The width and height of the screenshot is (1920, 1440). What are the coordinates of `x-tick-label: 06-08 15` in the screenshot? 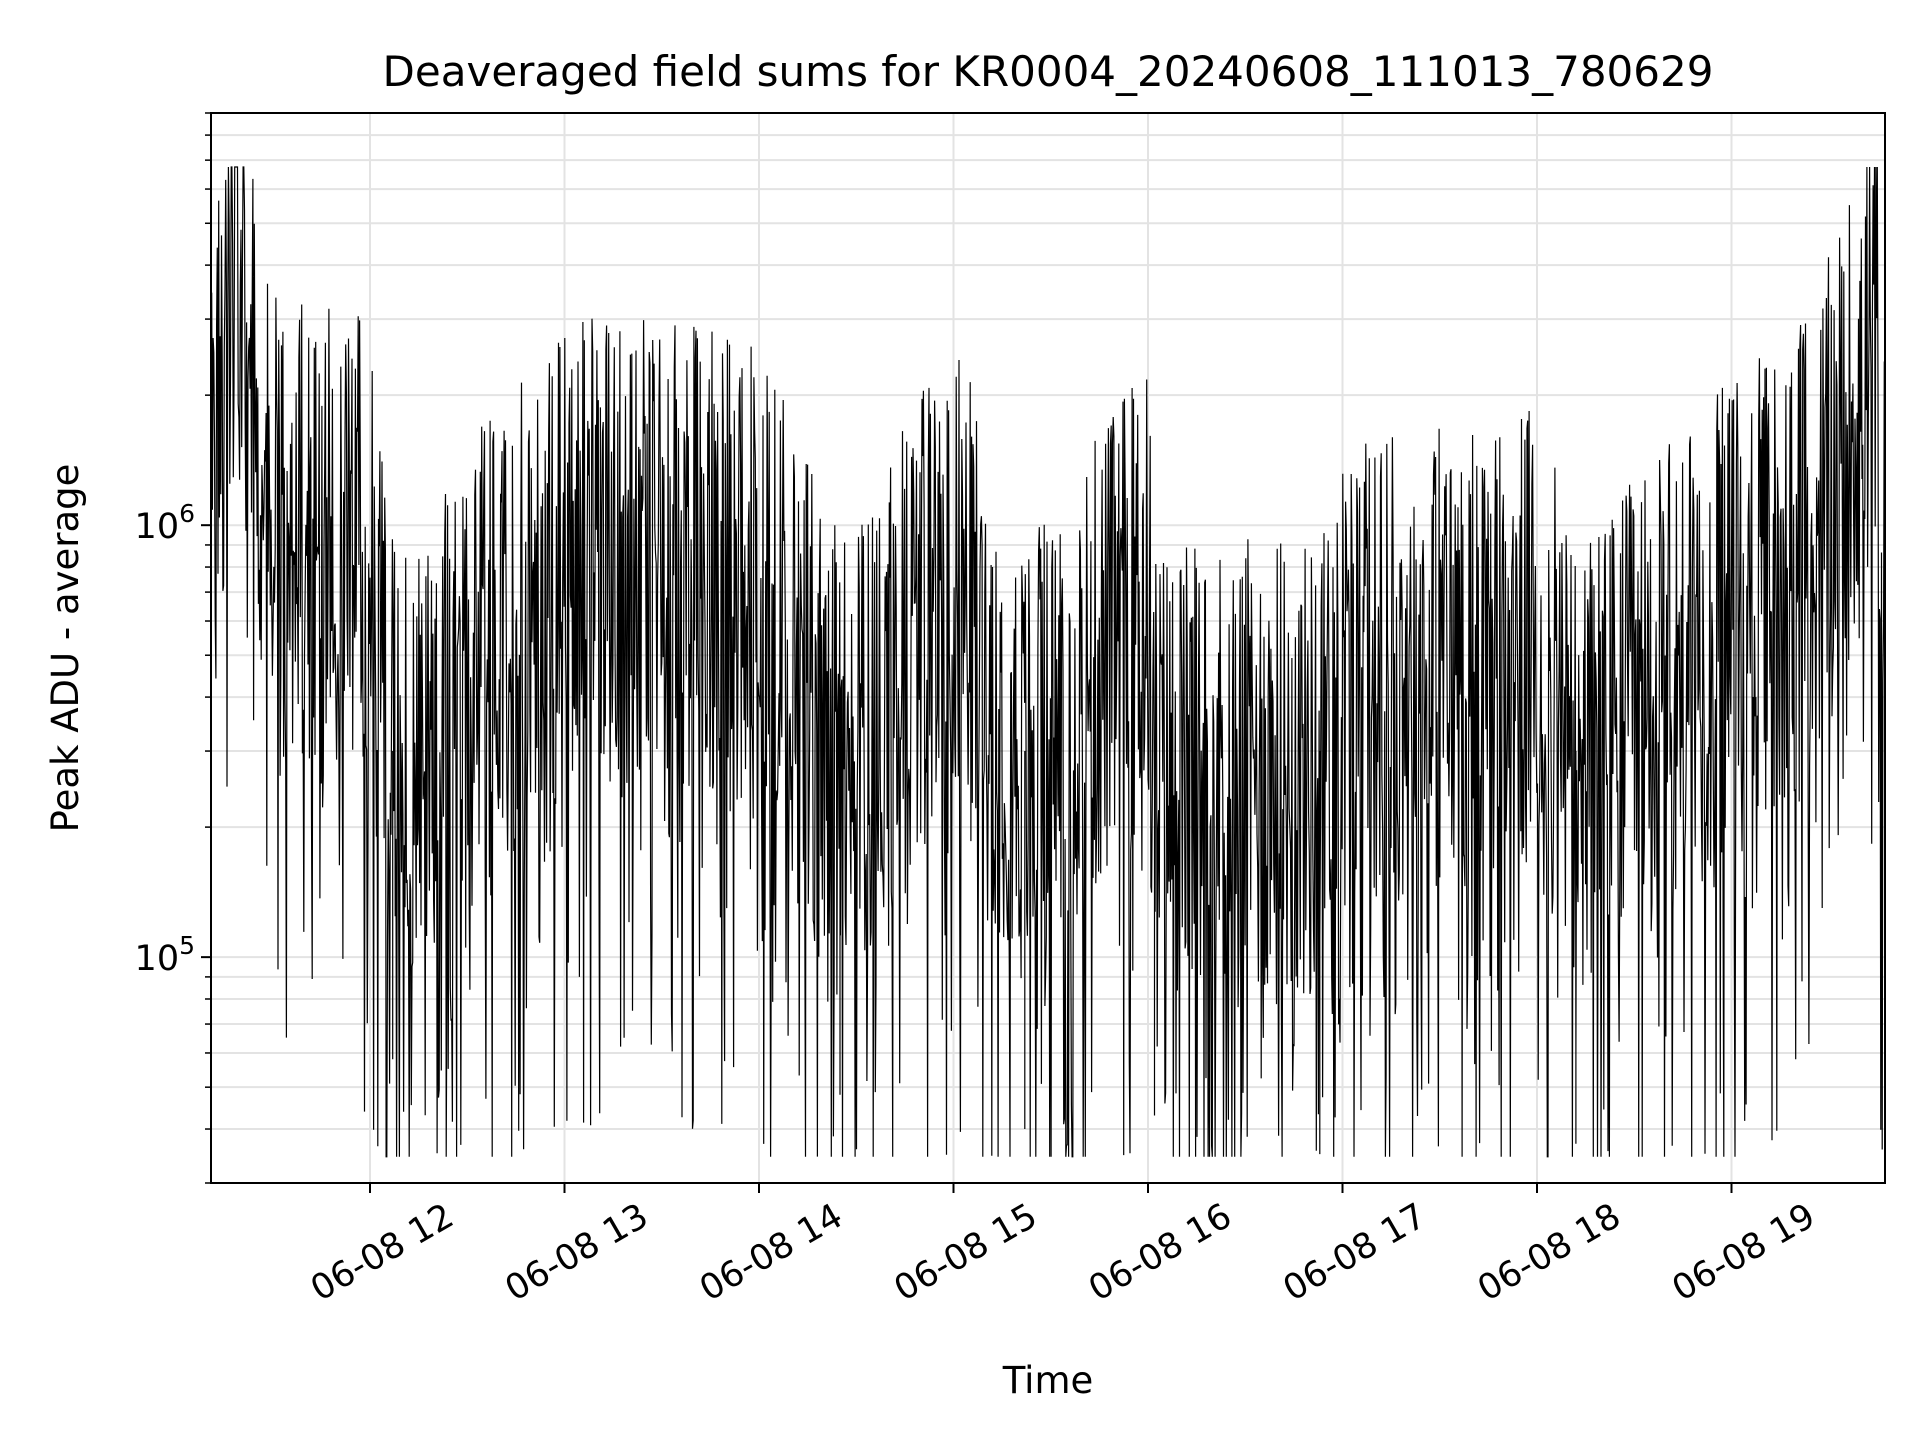 It's located at (966, 1252).